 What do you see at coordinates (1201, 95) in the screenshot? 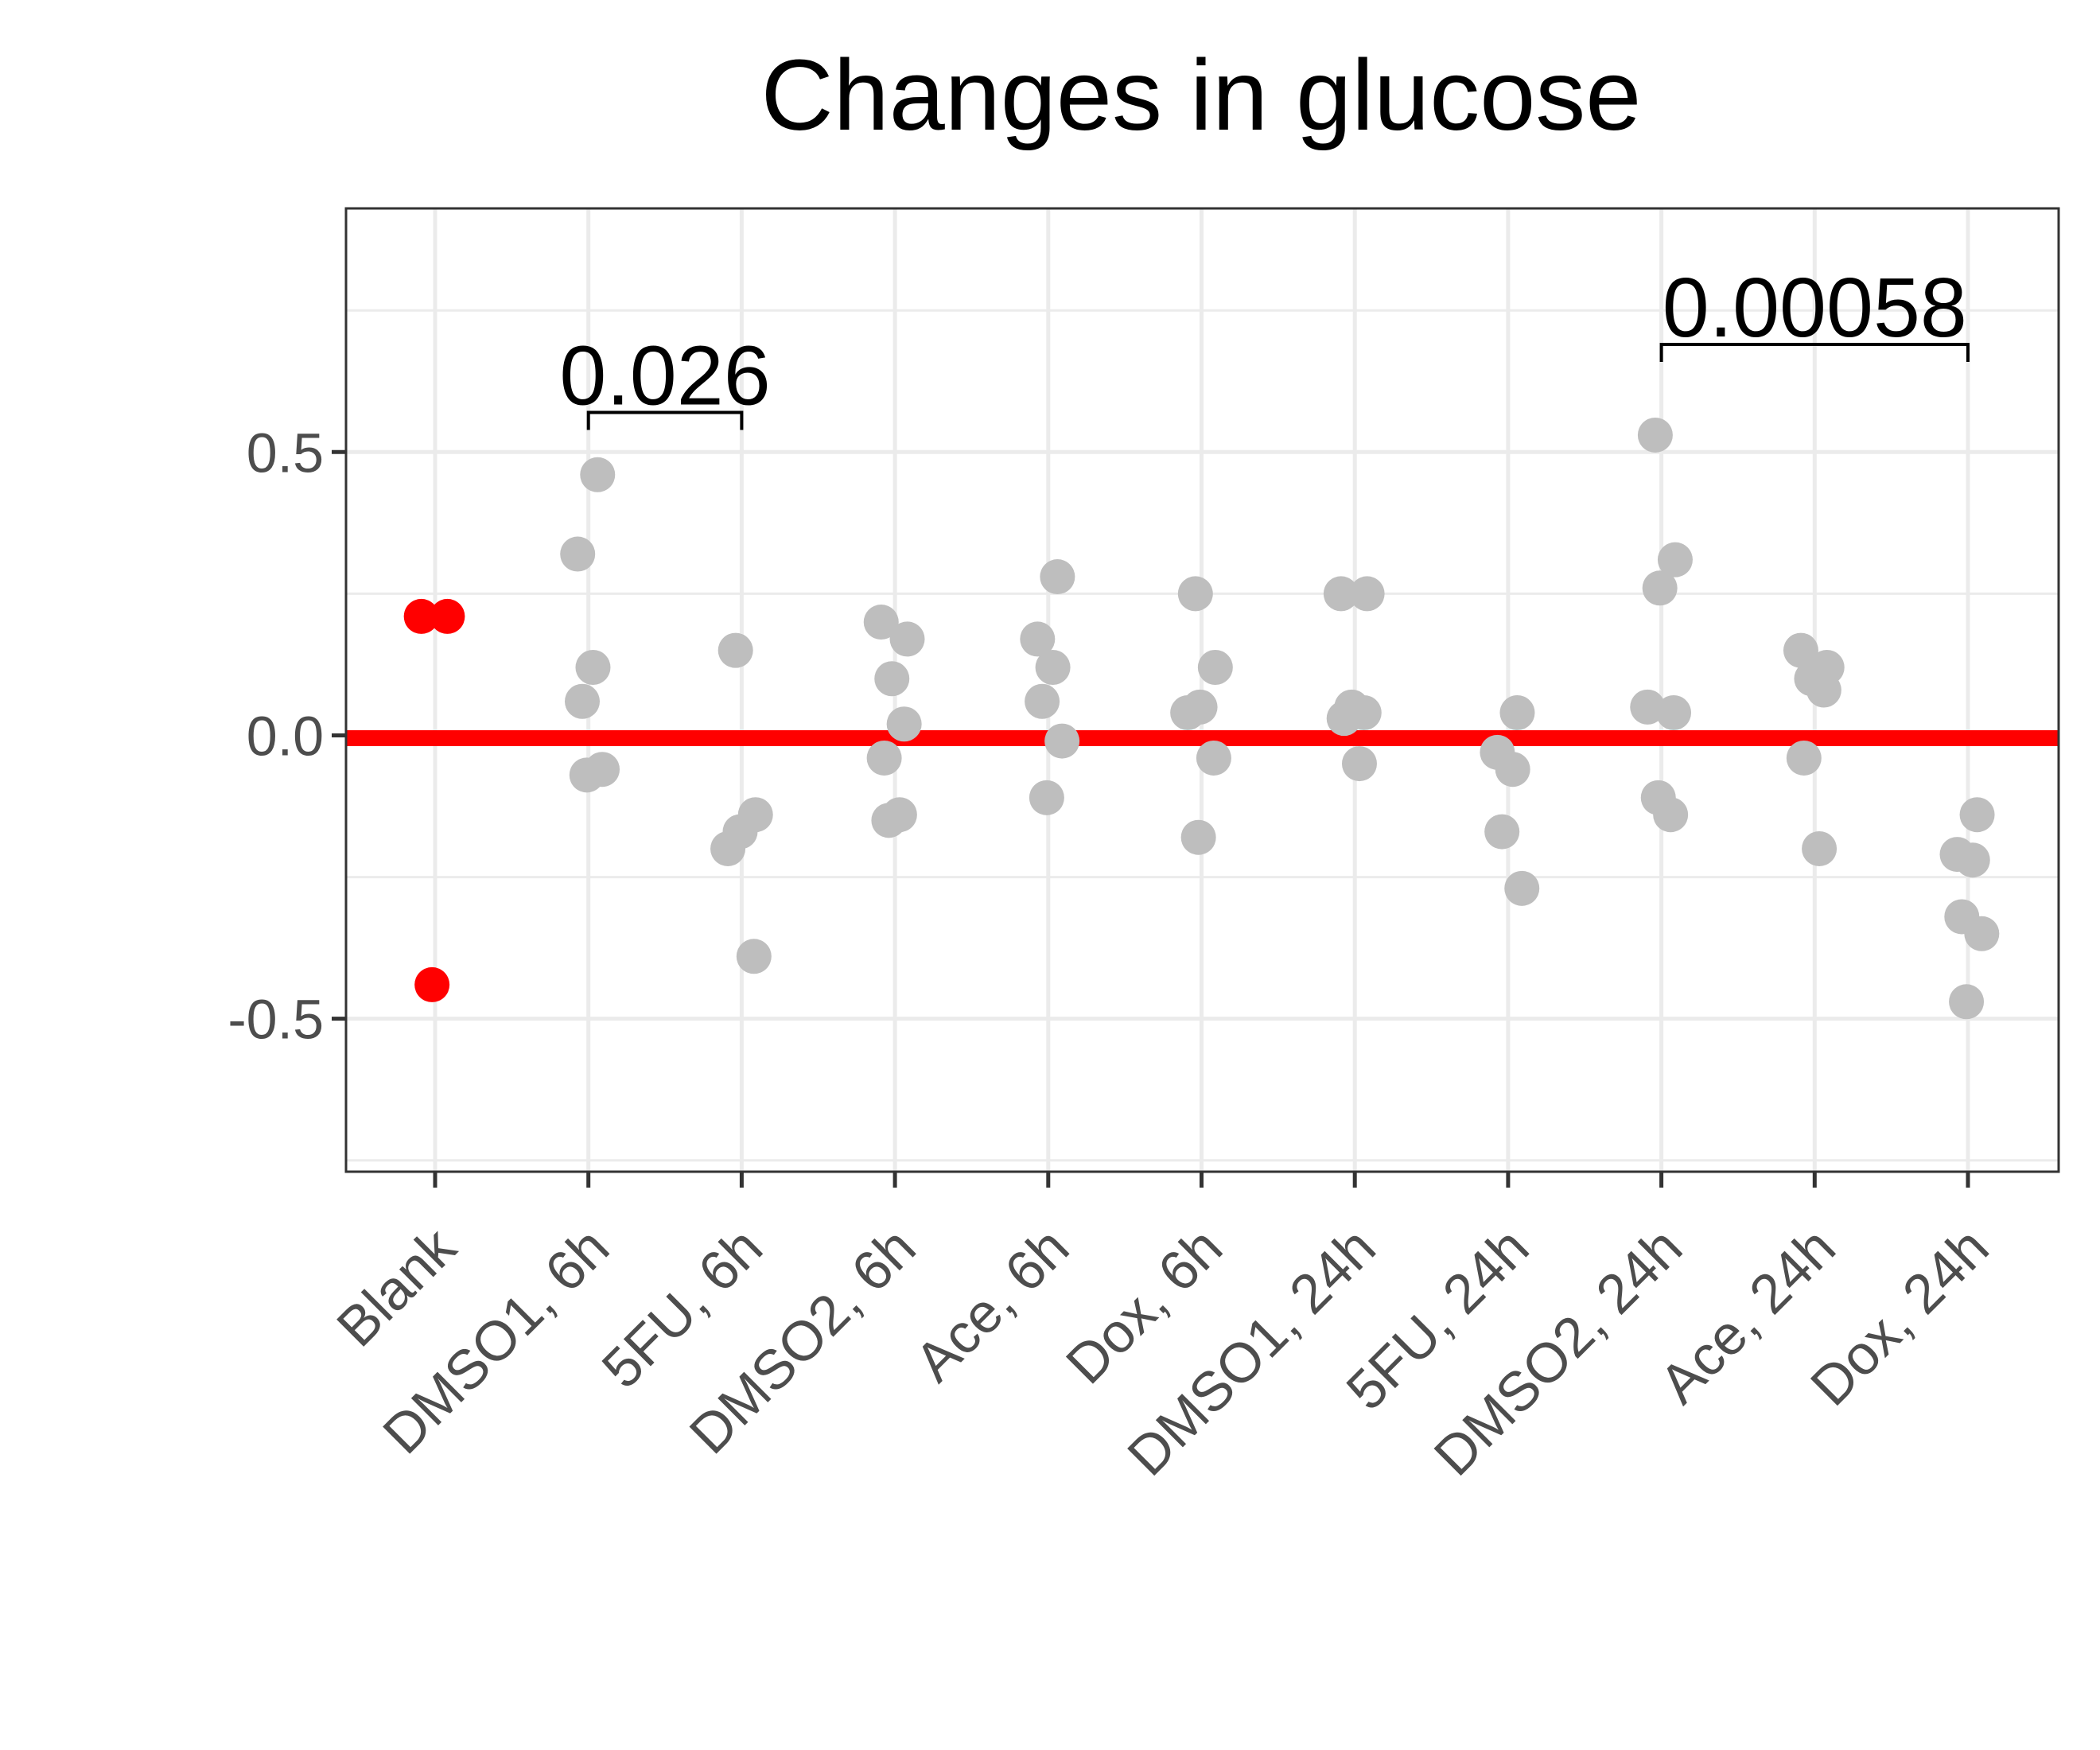
I see `chart-title: Changes in glucose` at bounding box center [1201, 95].